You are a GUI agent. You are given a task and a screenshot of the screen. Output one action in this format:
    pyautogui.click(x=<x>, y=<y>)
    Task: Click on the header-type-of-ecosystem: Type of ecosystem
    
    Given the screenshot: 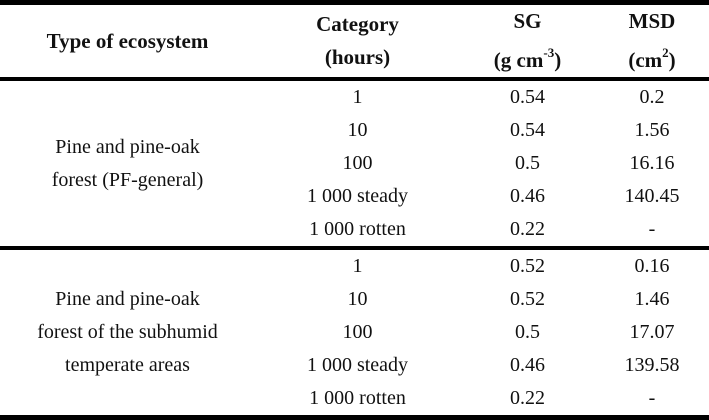 What is the action you would take?
    pyautogui.click(x=127, y=41)
    